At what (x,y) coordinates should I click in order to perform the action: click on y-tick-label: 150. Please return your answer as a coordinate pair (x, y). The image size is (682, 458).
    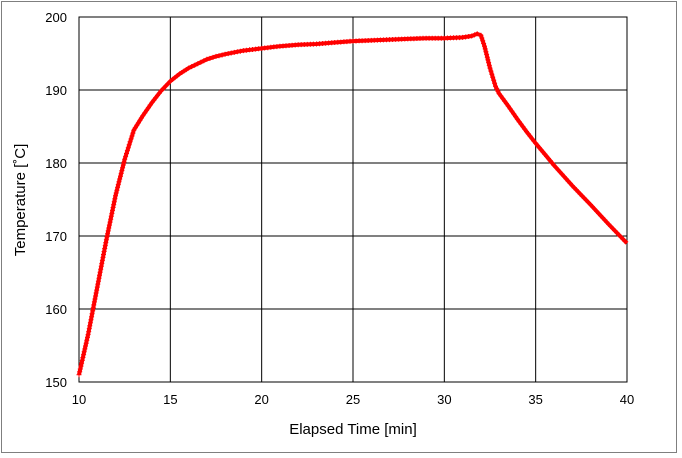
    Looking at the image, I should click on (56, 382).